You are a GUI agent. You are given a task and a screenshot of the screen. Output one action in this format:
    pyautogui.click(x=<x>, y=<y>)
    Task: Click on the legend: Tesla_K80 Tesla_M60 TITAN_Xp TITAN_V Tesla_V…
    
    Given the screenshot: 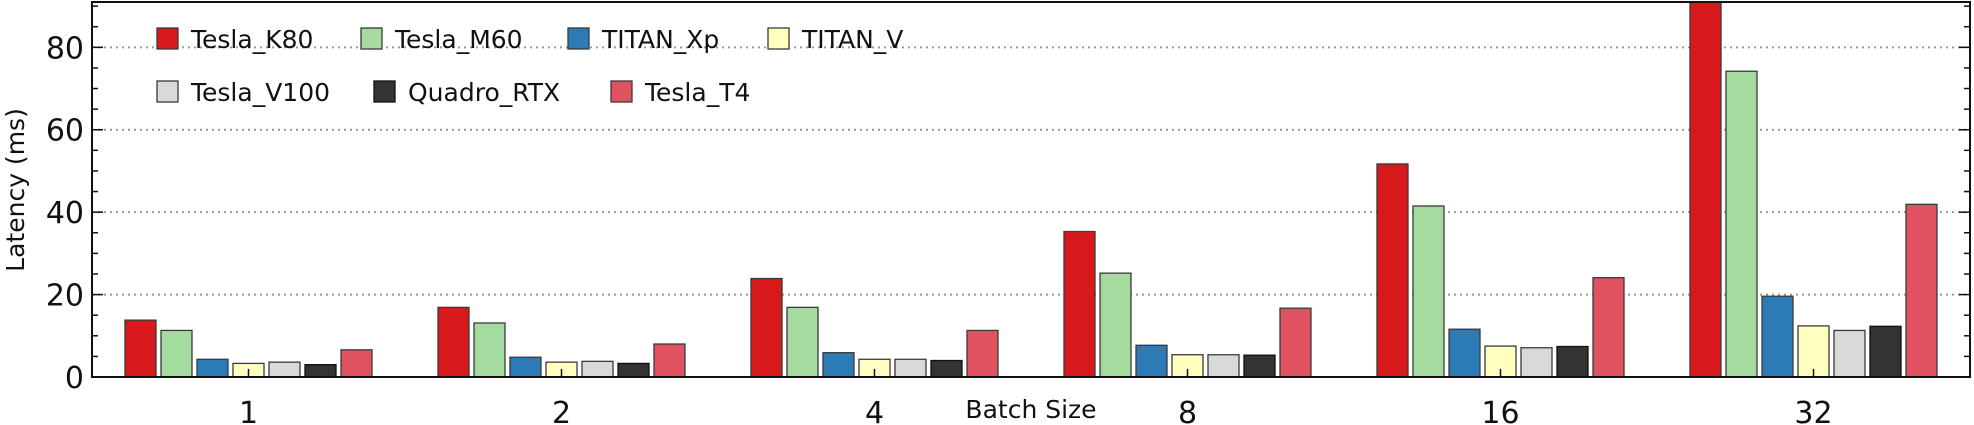 What is the action you would take?
    pyautogui.click(x=529, y=66)
    